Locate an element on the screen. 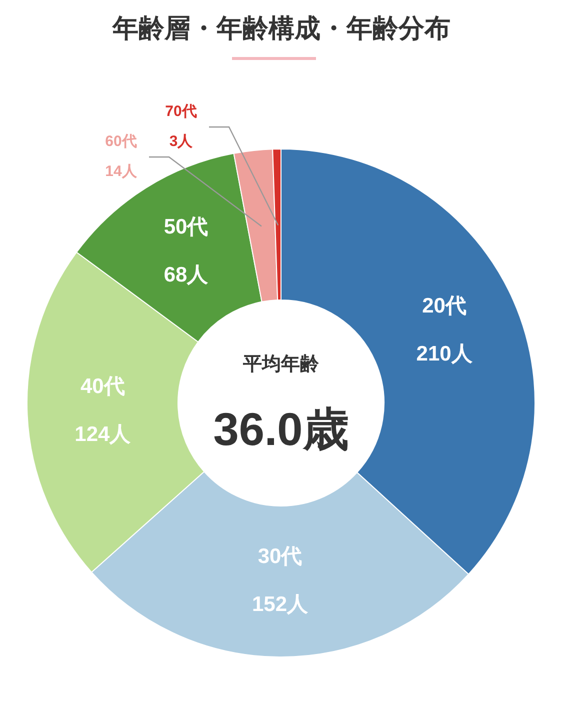 Image resolution: width=563 pixels, height=719 pixels. text: 平均年齢 is located at coordinates (281, 365).